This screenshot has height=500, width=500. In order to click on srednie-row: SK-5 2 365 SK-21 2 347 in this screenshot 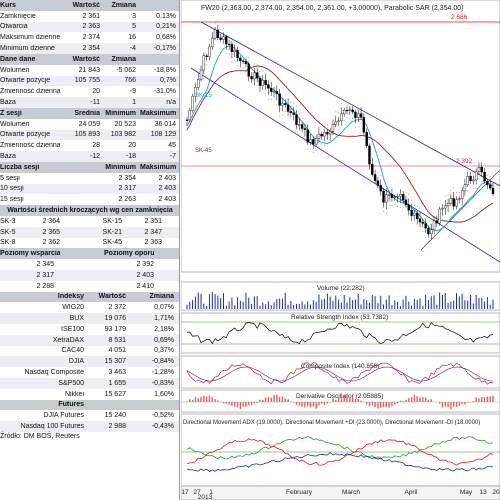, I will do `click(89, 232)`.